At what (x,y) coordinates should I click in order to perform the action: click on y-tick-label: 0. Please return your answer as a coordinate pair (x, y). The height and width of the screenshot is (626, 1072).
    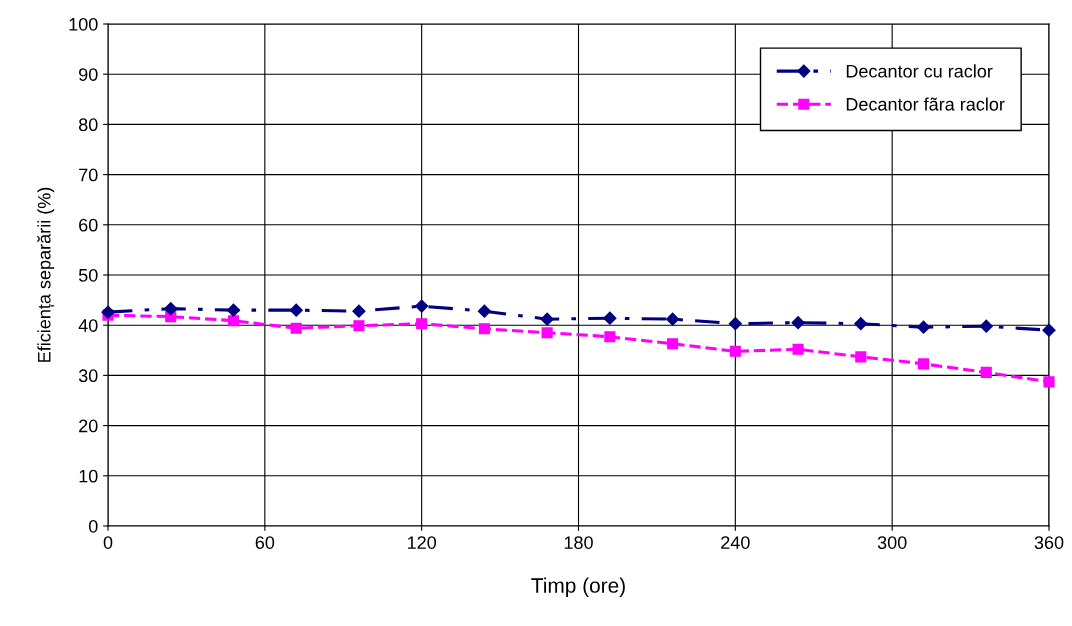
    Looking at the image, I should click on (93, 526).